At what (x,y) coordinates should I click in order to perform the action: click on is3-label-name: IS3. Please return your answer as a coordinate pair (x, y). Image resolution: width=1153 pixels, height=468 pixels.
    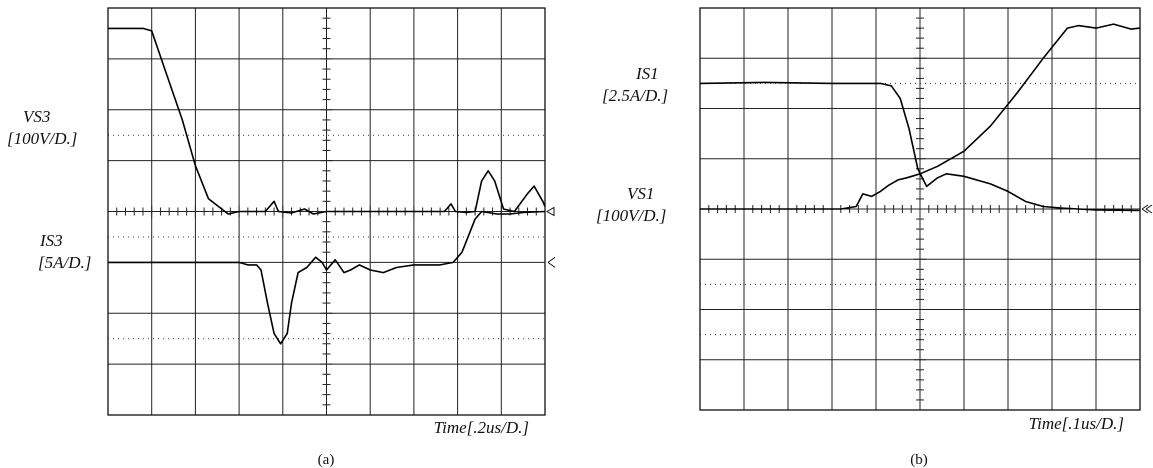
    Looking at the image, I should click on (51, 240).